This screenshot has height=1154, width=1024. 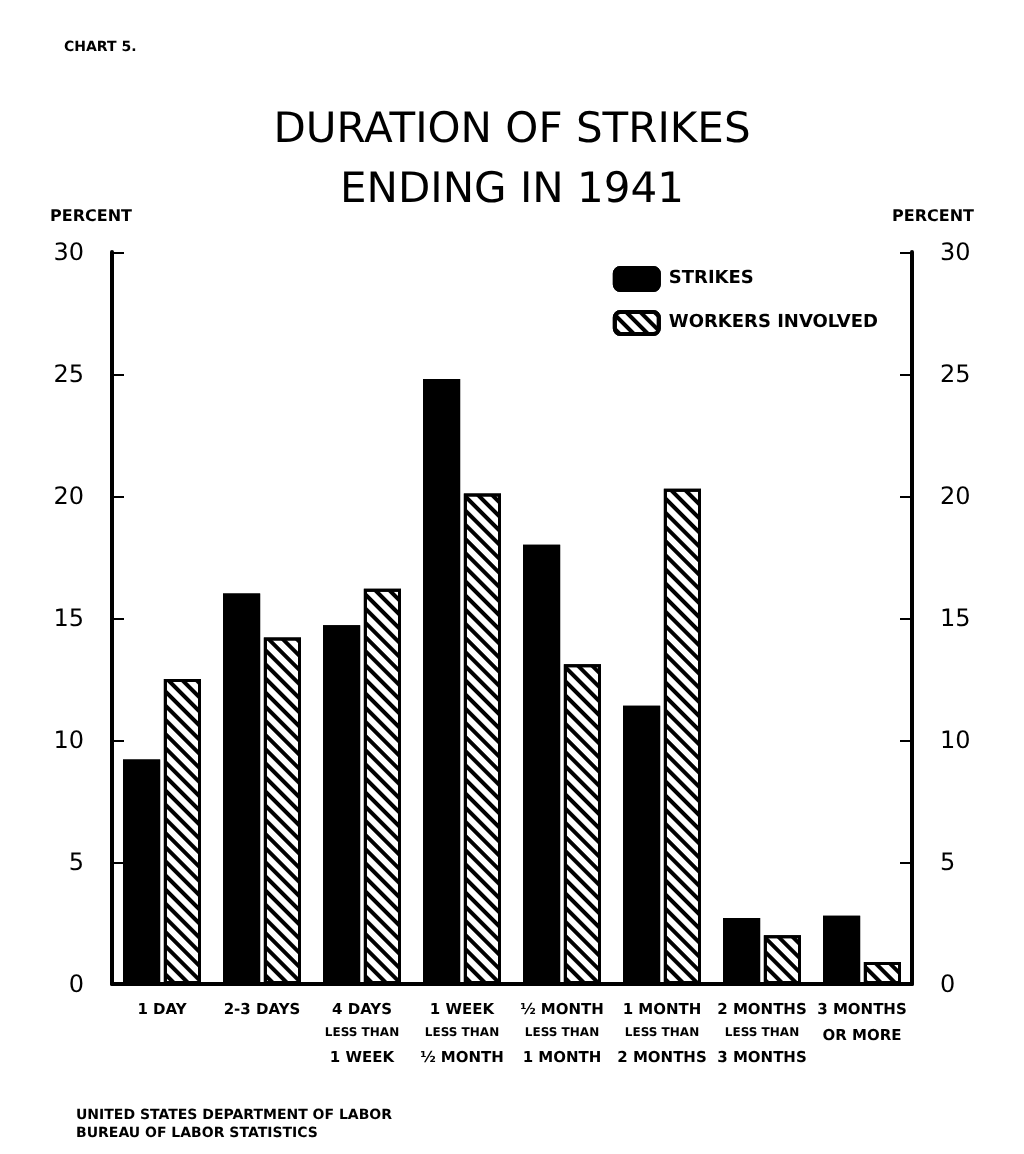 I want to click on y2-tick-label: 30, so click(x=955, y=252).